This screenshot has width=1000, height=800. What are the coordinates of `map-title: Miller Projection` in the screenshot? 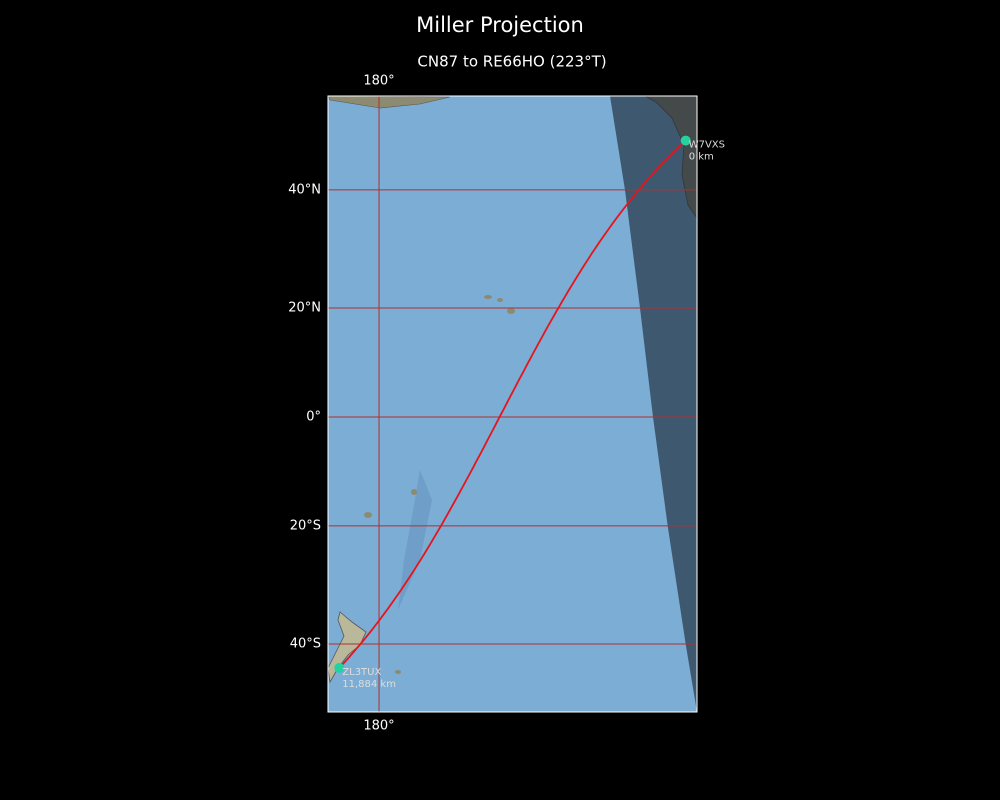 It's located at (500, 25).